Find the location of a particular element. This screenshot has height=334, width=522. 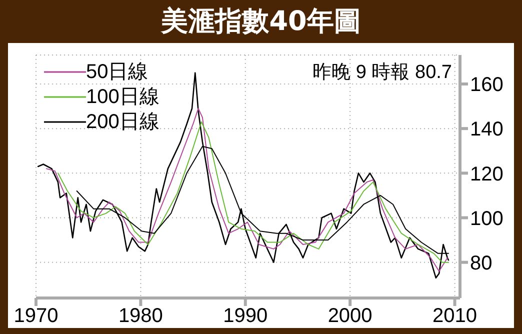

x-tick-label: 2000 is located at coordinates (350, 316).